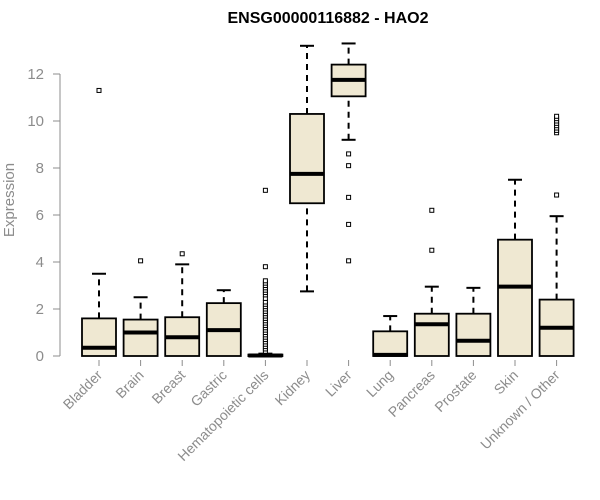  I want to click on y-tick-label: 2, so click(40, 309).